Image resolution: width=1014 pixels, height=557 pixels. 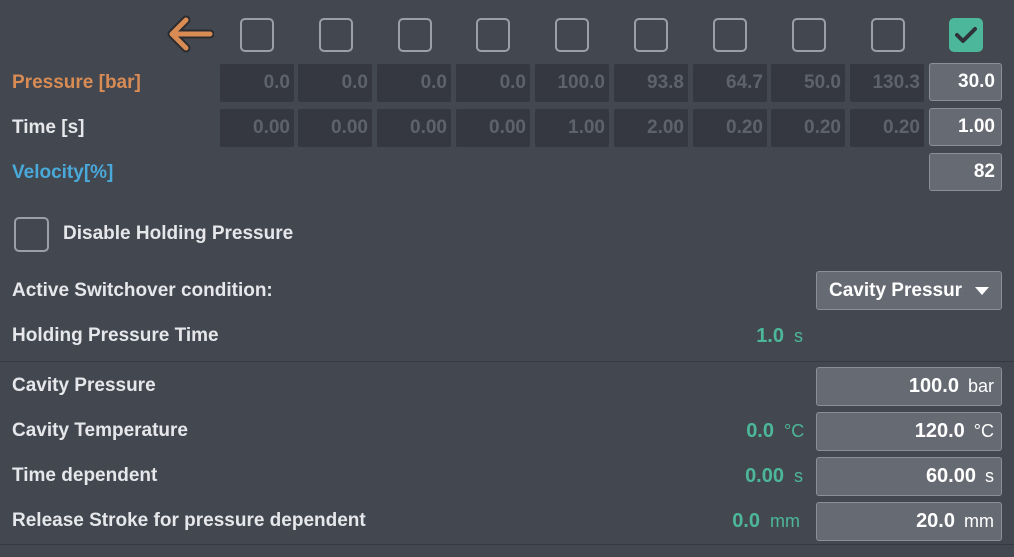 I want to click on step-8-checkbox, so click(x=809, y=35).